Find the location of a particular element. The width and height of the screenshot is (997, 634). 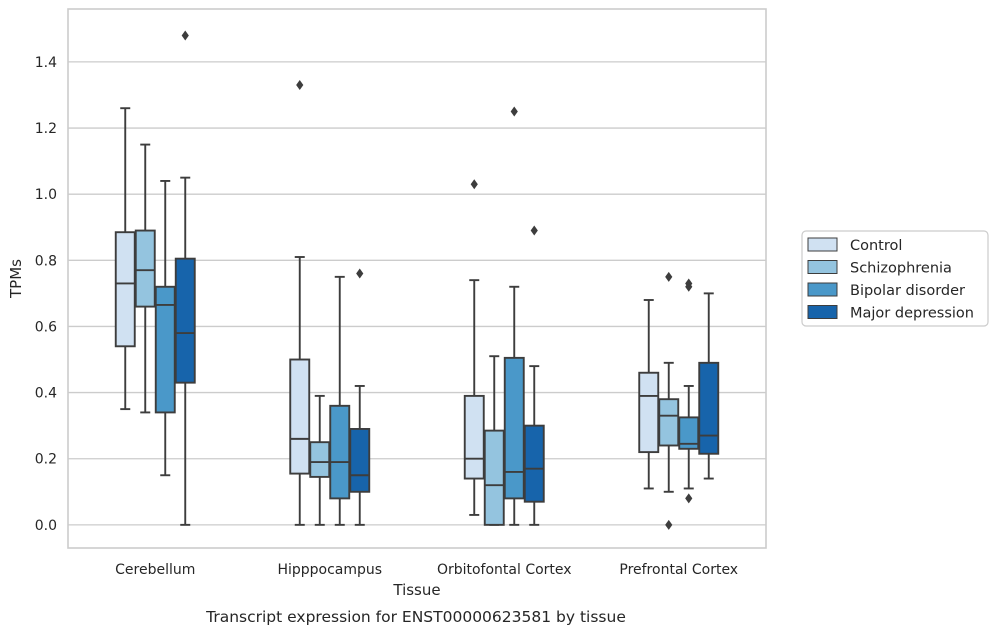

y-tick-label: 1.0 is located at coordinates (46, 195).